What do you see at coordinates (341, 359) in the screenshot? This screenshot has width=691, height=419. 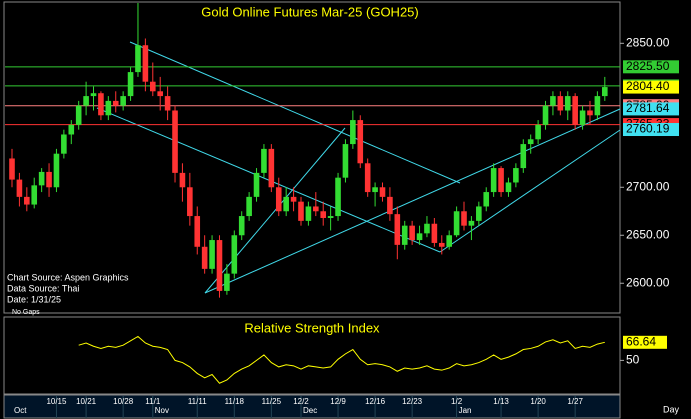 I see `rsi-line` at bounding box center [341, 359].